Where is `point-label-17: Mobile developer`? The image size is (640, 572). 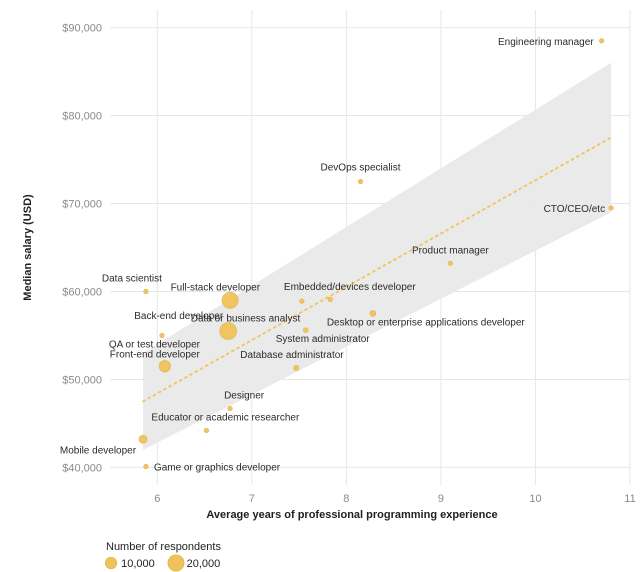 point-label-17: Mobile developer is located at coordinates (98, 450).